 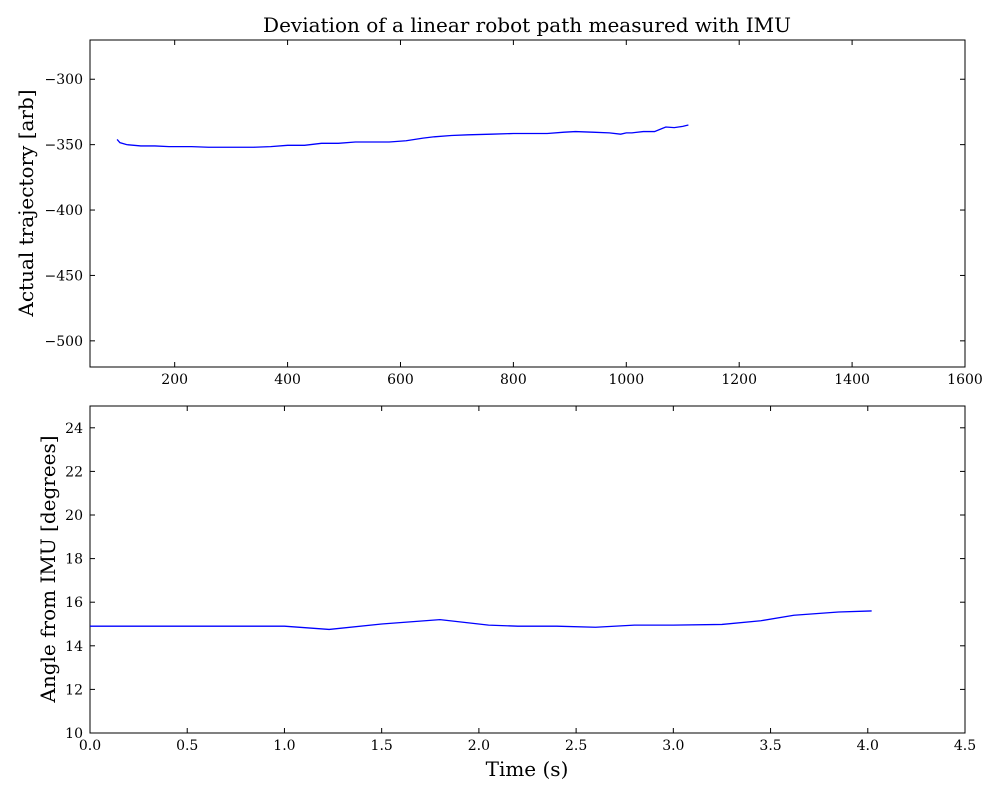 What do you see at coordinates (64, 342) in the screenshot?
I see `trajectory-y-tick-label: −500` at bounding box center [64, 342].